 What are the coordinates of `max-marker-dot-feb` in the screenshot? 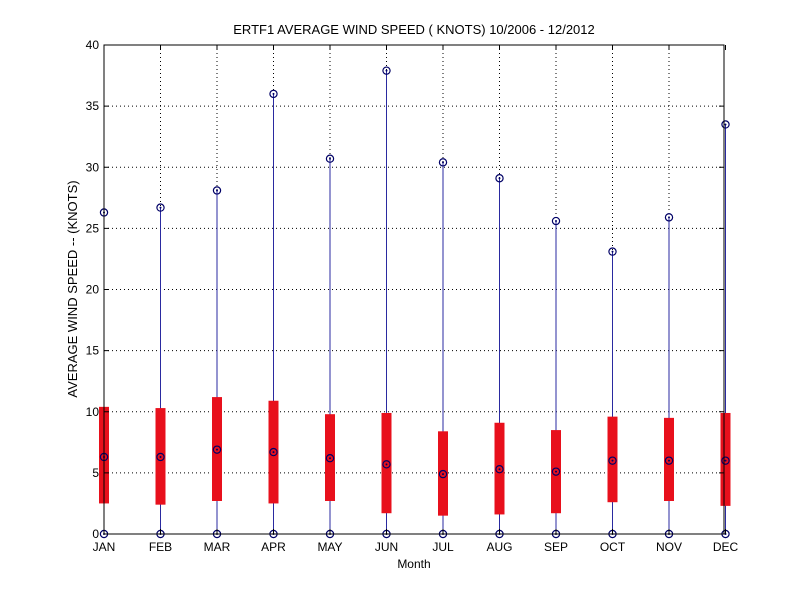 It's located at (160, 207).